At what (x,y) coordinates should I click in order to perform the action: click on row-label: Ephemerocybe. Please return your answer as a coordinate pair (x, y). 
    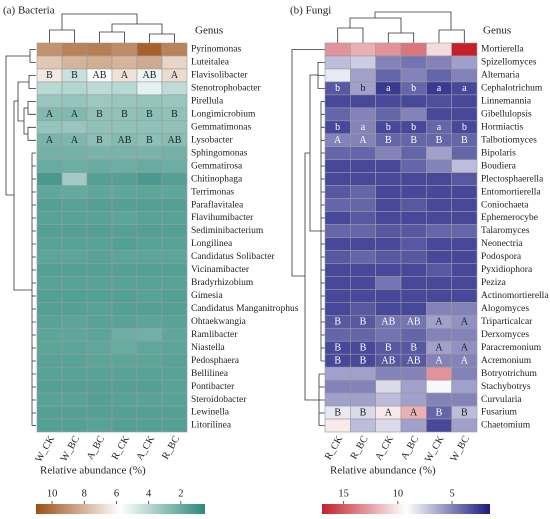
    Looking at the image, I should click on (509, 218).